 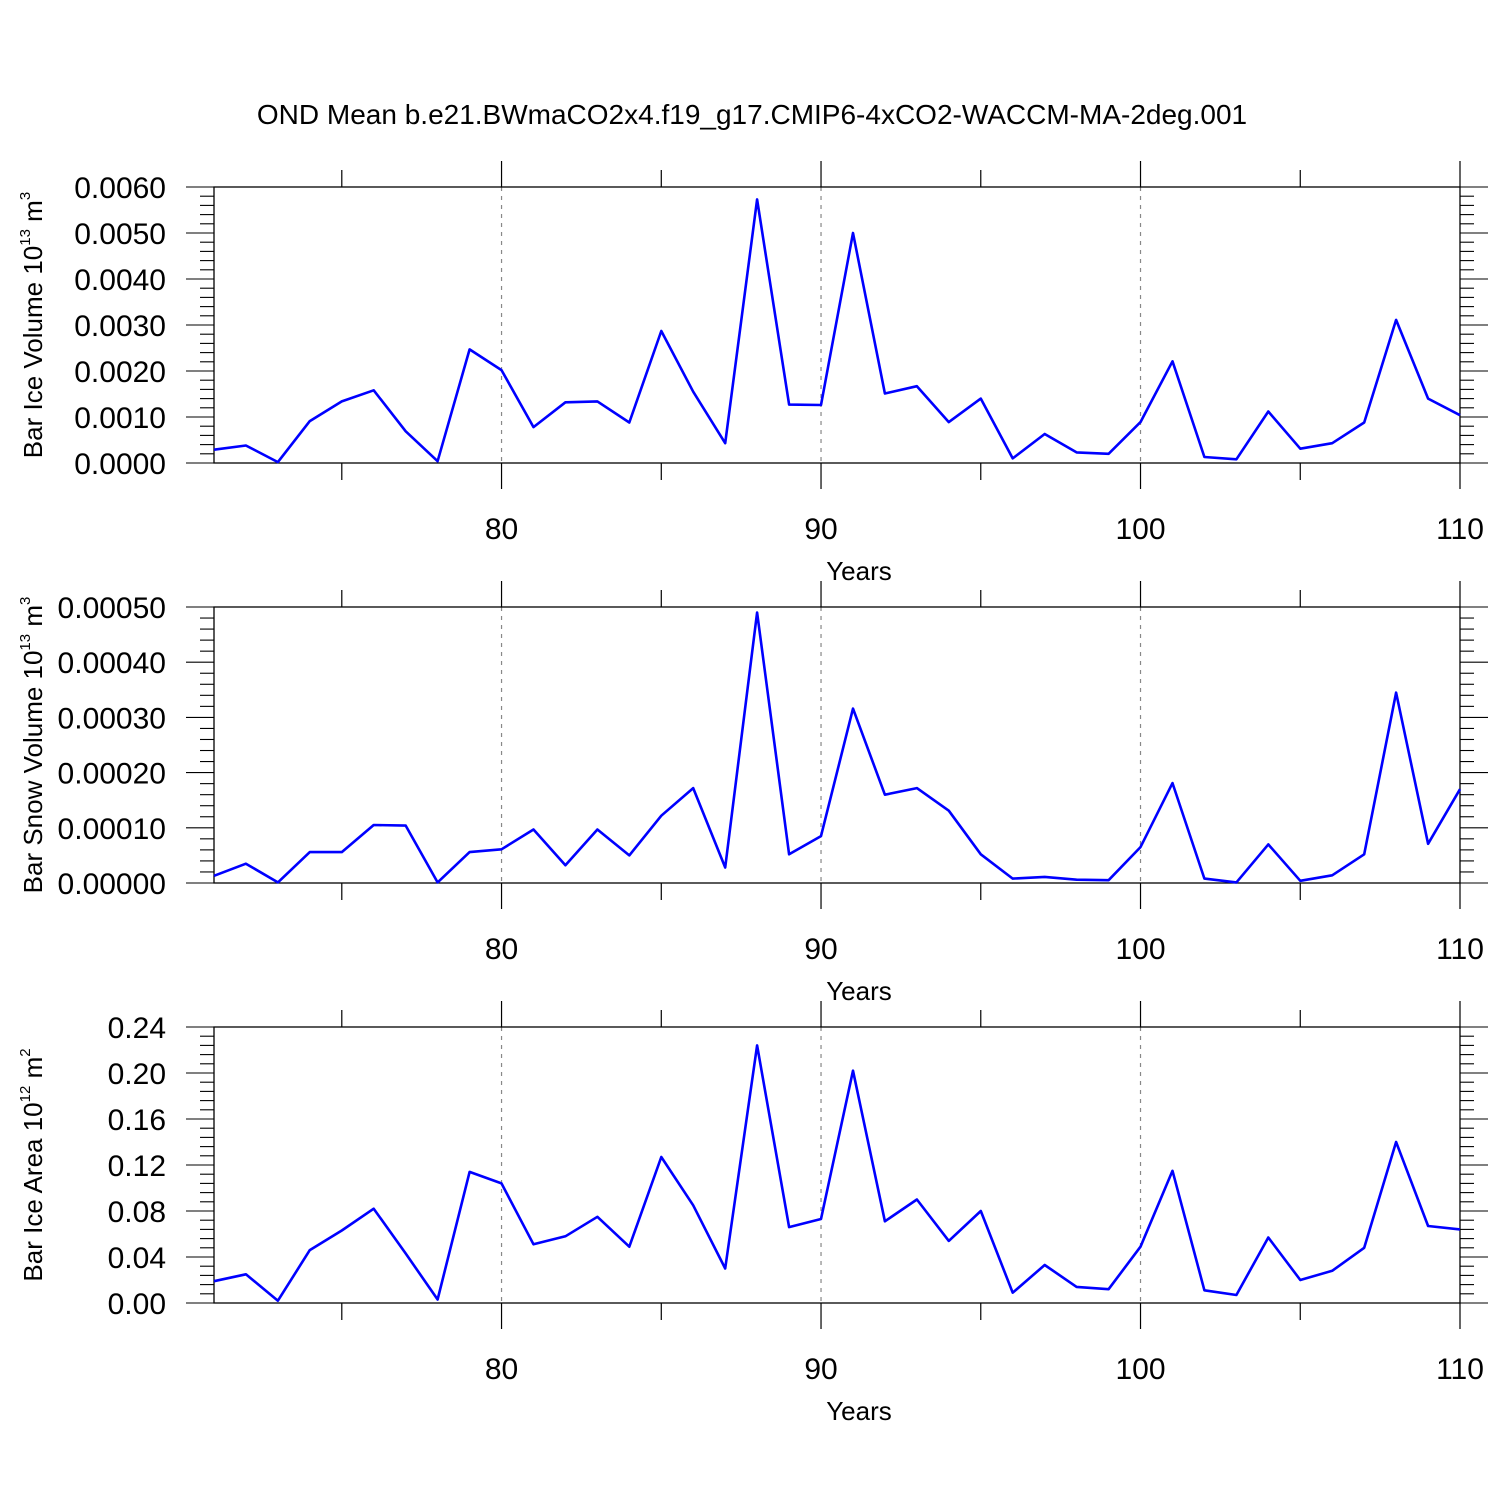 What do you see at coordinates (112, 663) in the screenshot?
I see `y-tick-label: 0.00040` at bounding box center [112, 663].